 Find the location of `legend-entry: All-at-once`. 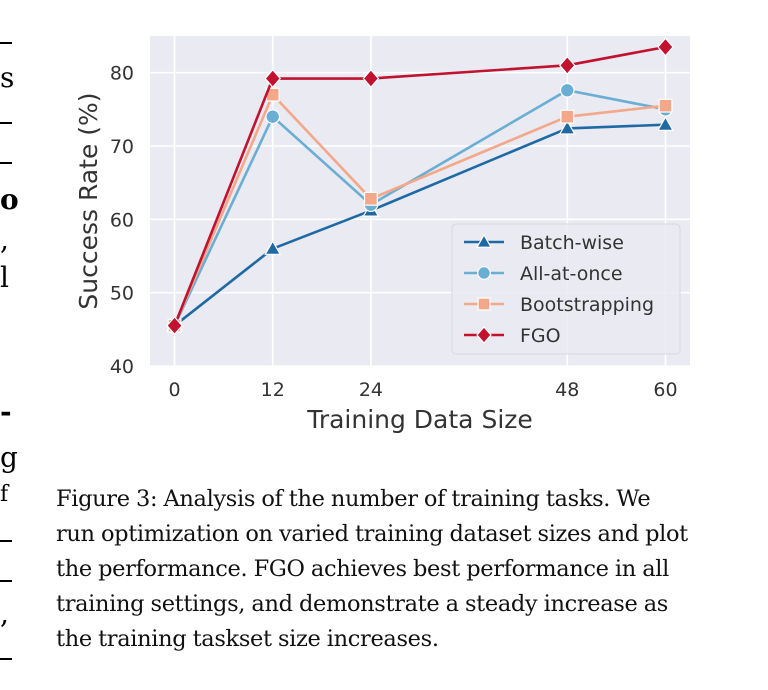

legend-entry: All-at-once is located at coordinates (543, 274).